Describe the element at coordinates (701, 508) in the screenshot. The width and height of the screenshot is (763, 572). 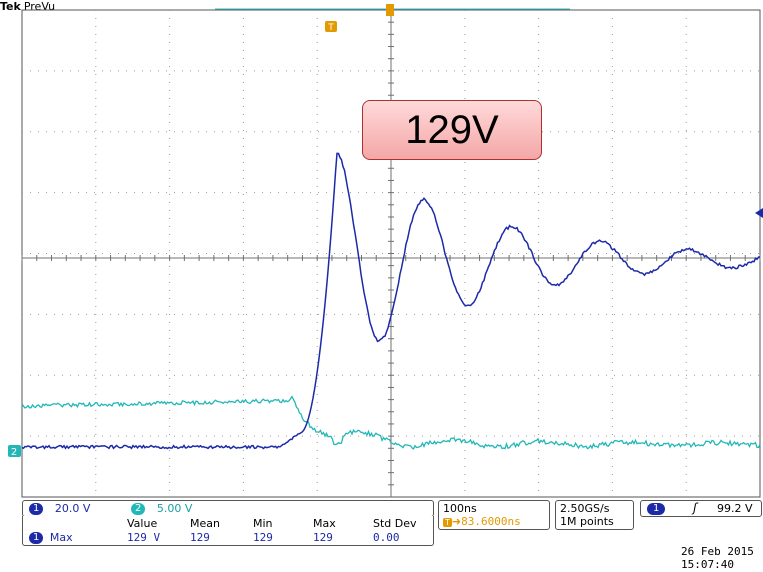
I see `trigger-readout: 1 ʃ 99.2 V` at that location.